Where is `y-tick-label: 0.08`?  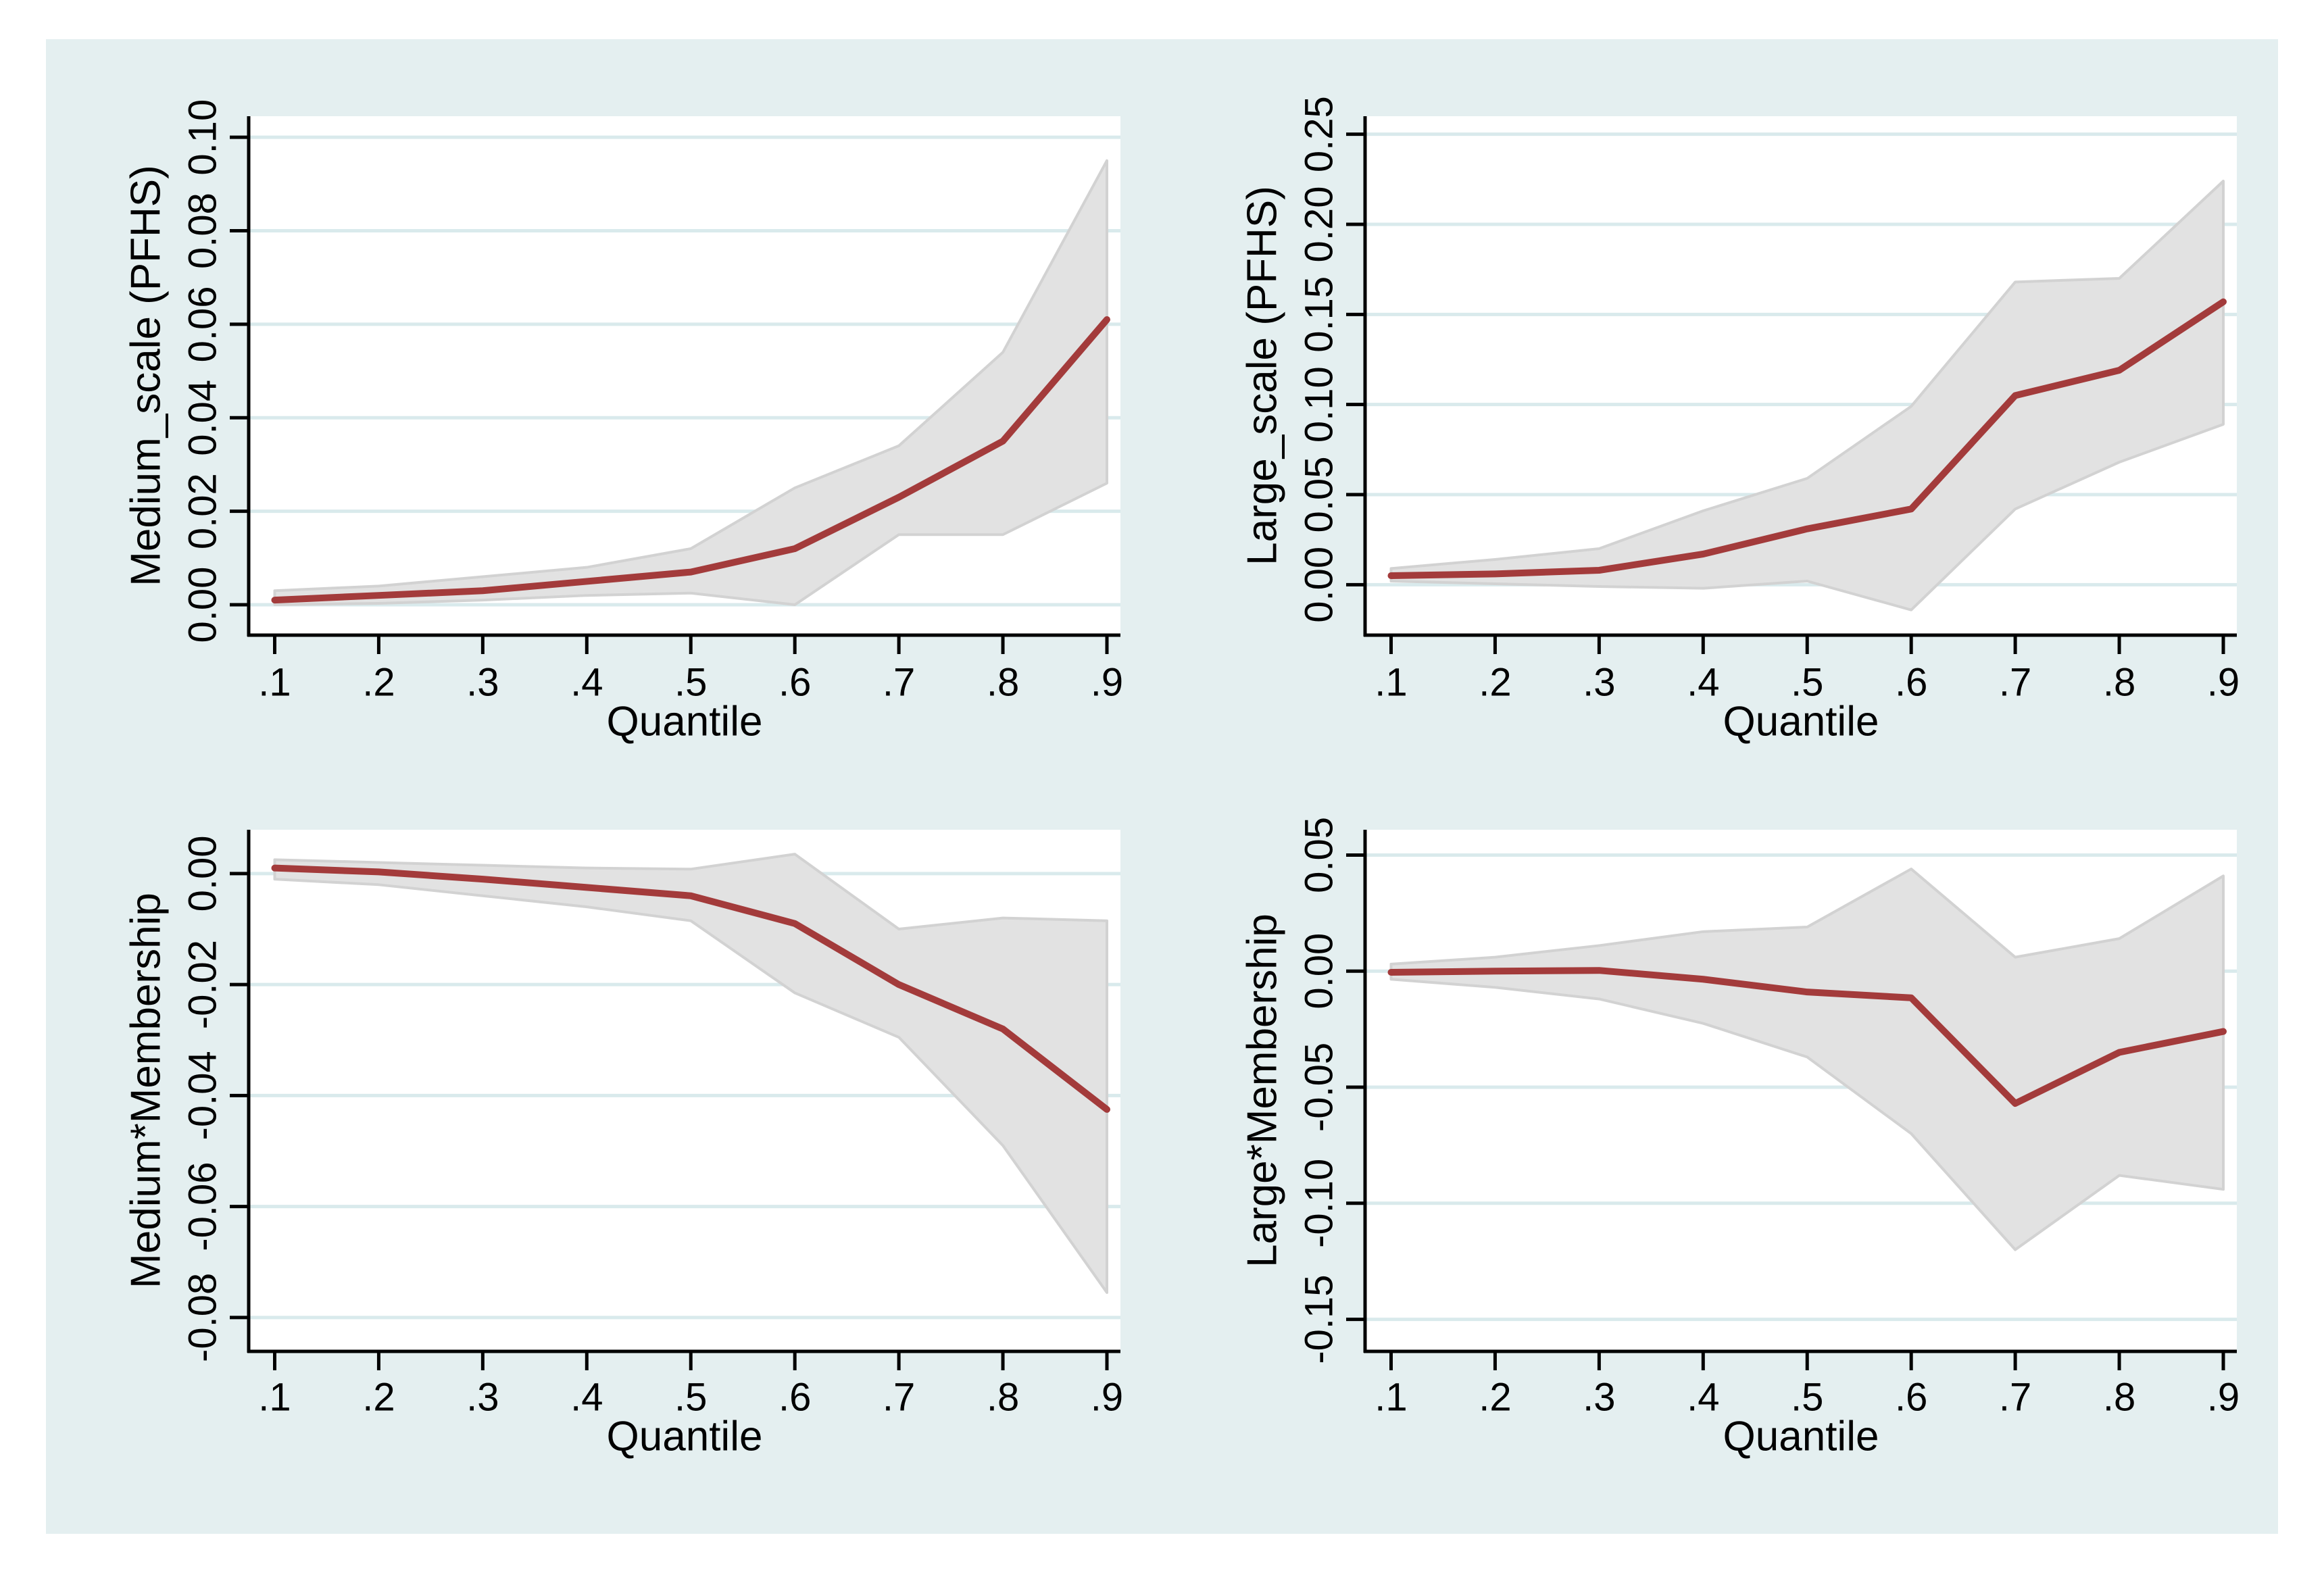
y-tick-label: 0.08 is located at coordinates (203, 231).